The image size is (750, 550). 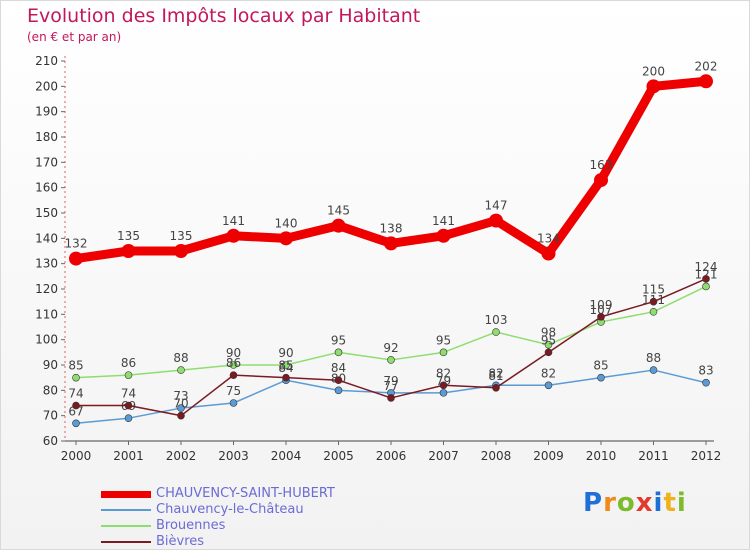 I want to click on x-tick-label: 2009, so click(x=548, y=456).